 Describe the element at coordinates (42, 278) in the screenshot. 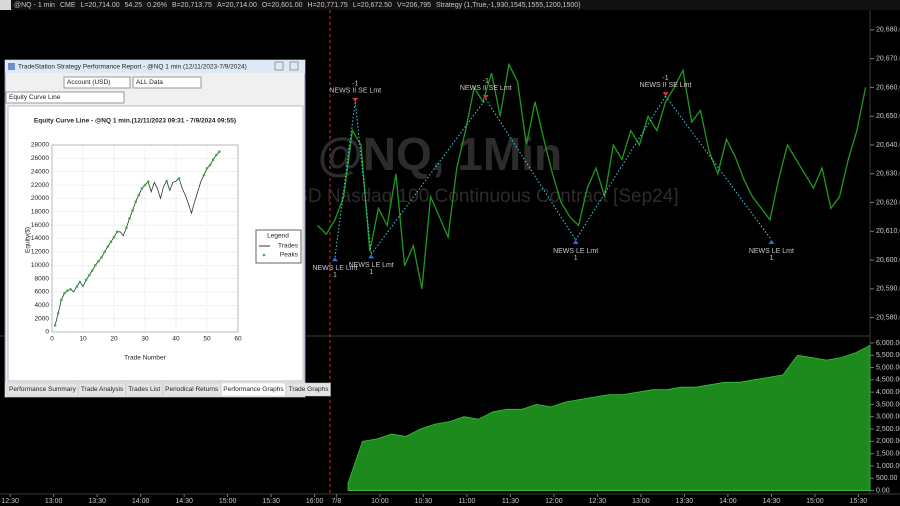

I see `y-tick-label: 8000` at that location.